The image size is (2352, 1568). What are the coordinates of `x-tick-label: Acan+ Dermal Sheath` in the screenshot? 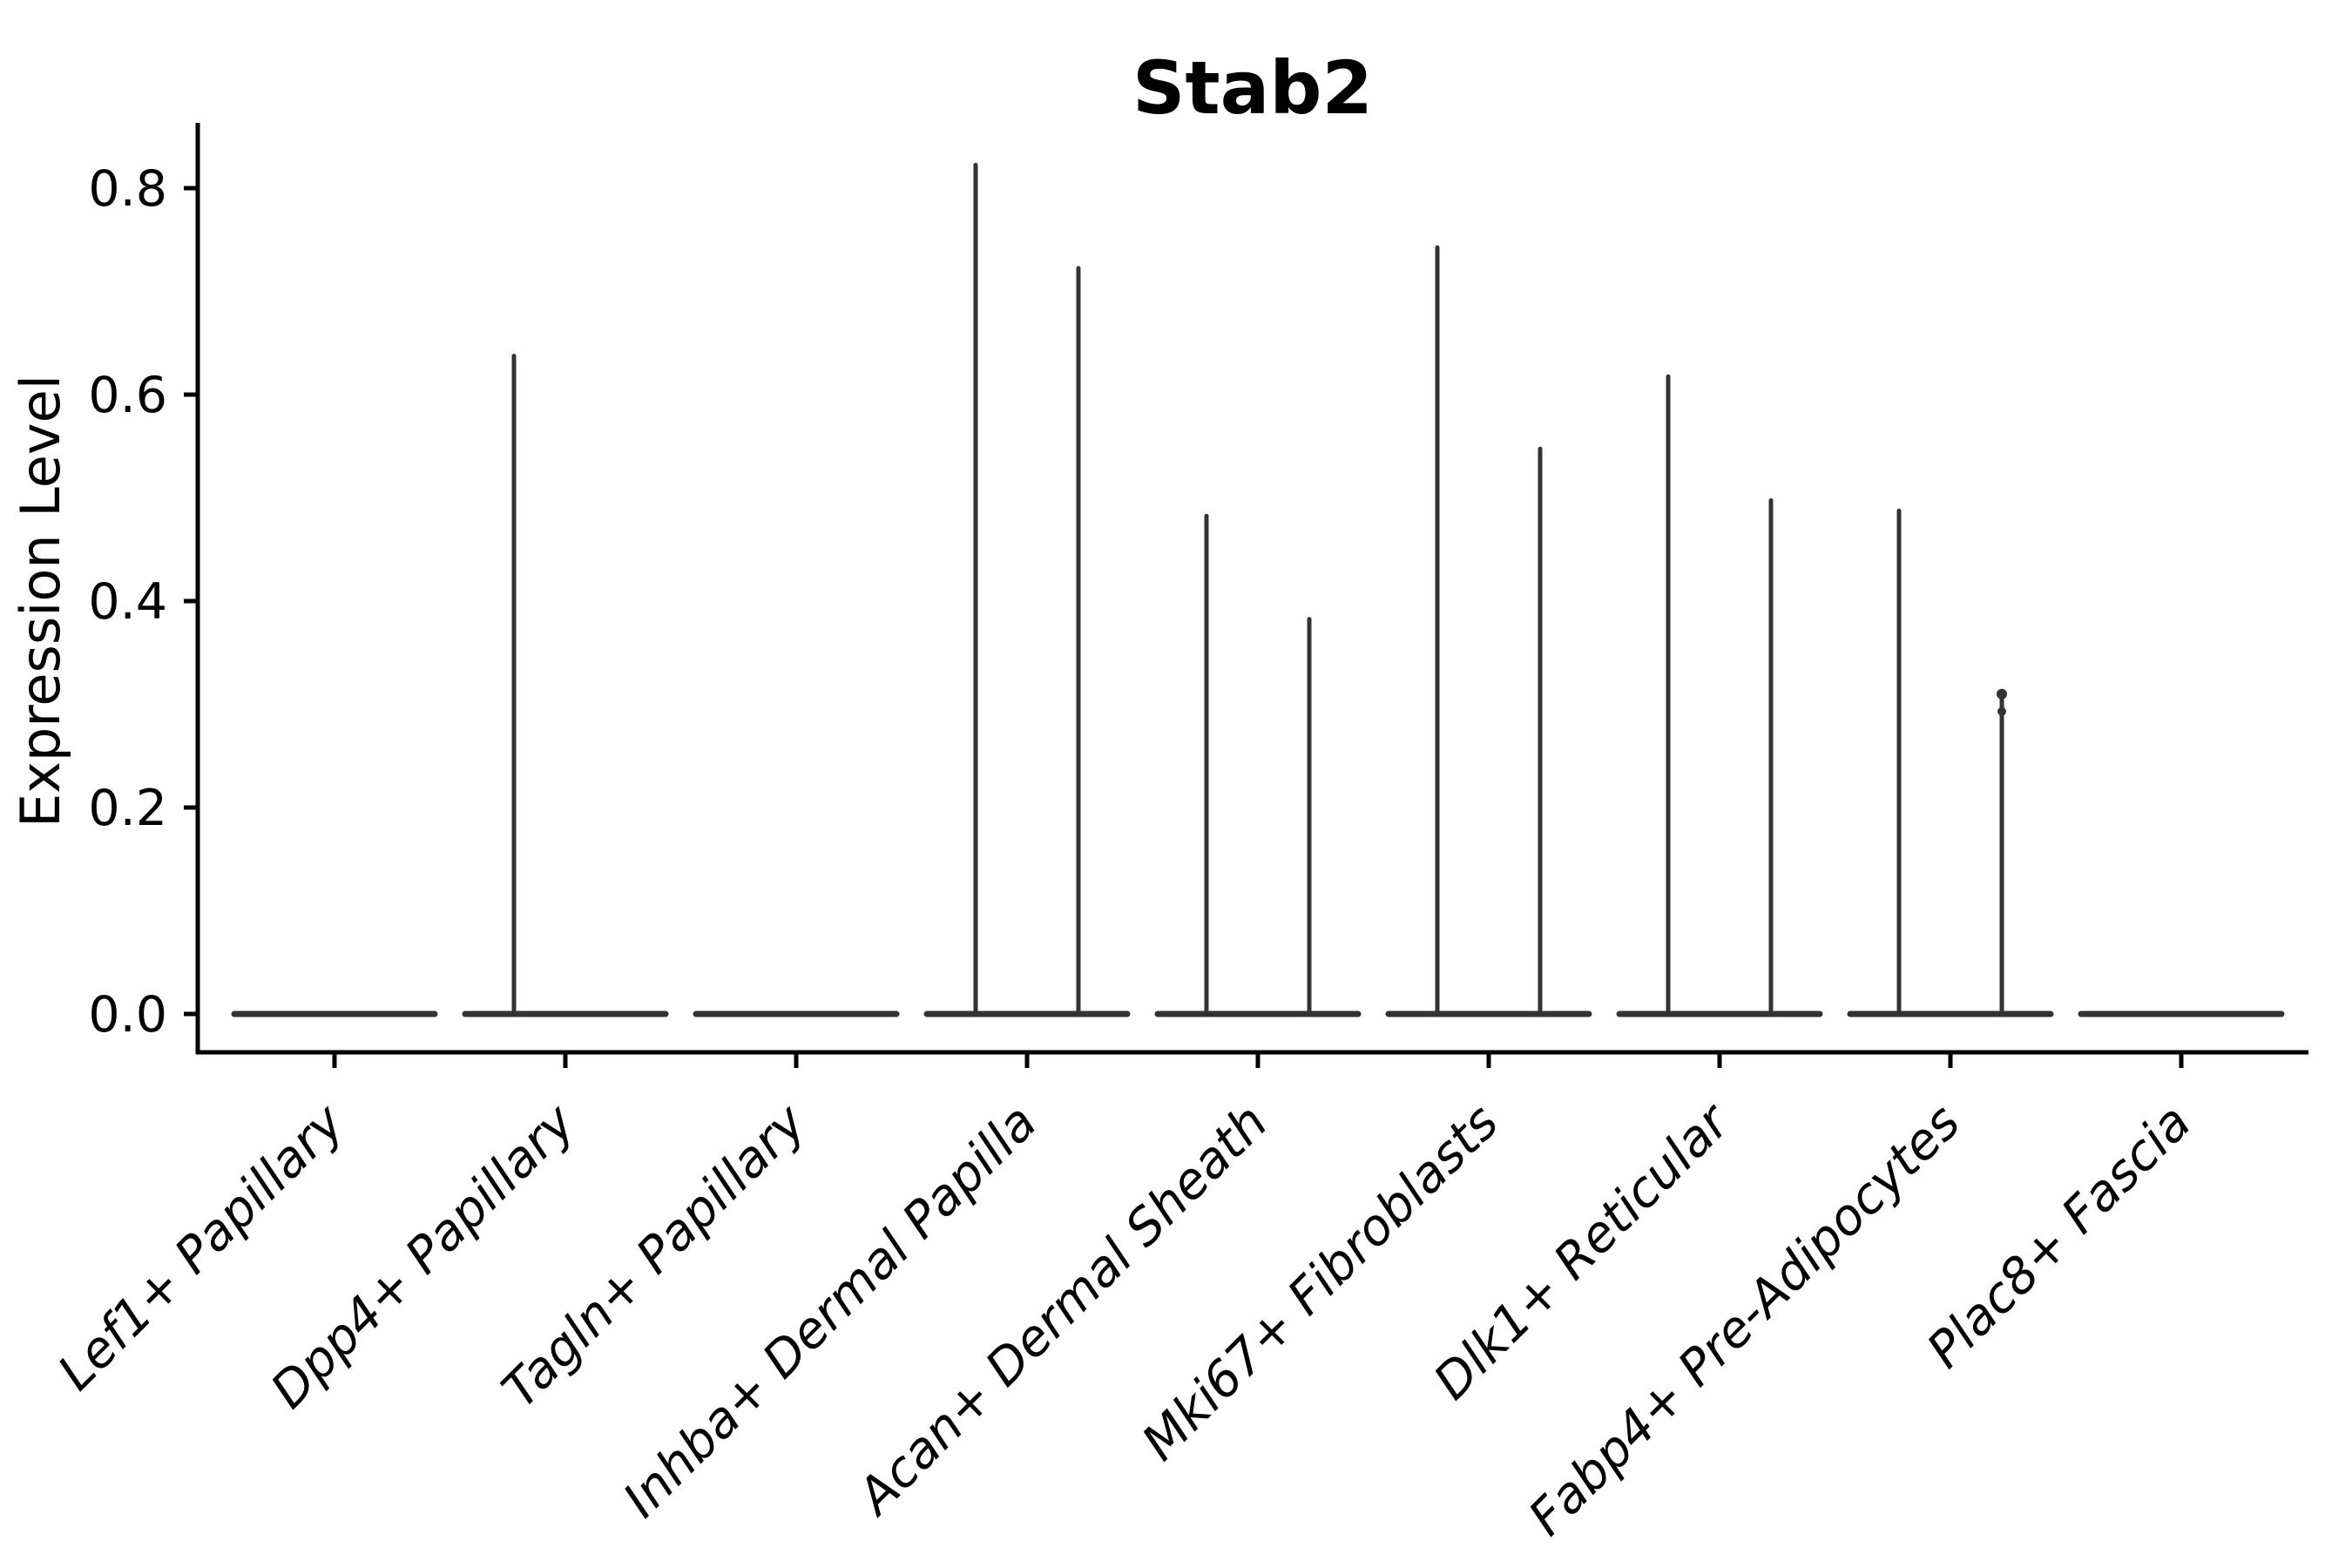 It's located at (1061, 1310).